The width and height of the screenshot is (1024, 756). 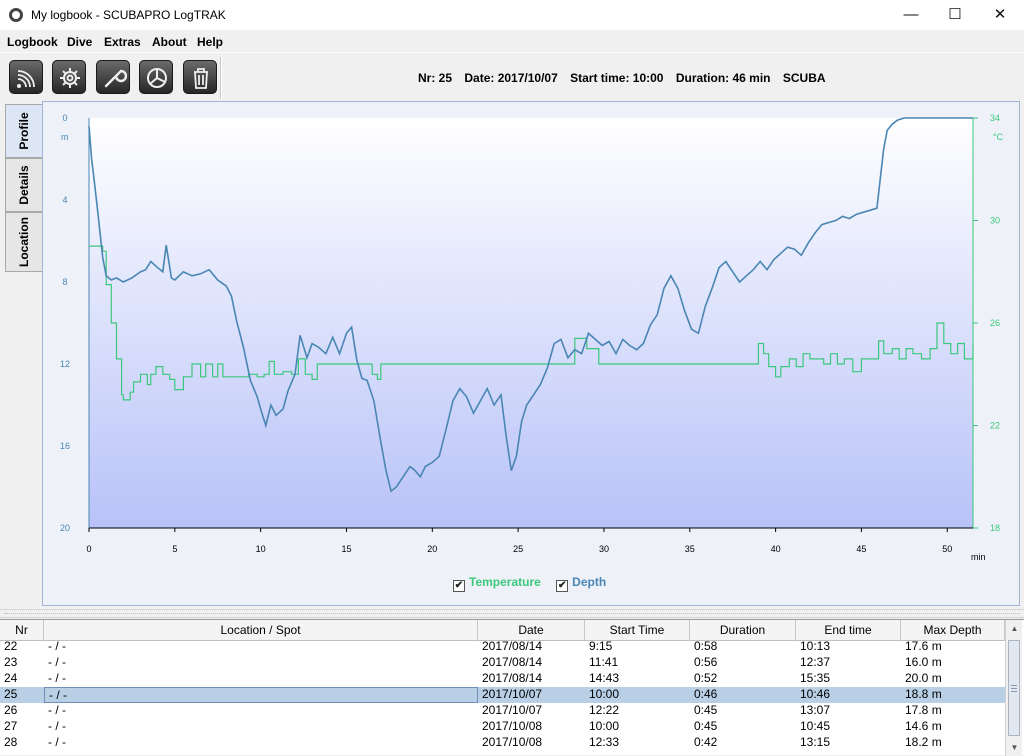 I want to click on x-tick-label: 15, so click(x=346, y=549).